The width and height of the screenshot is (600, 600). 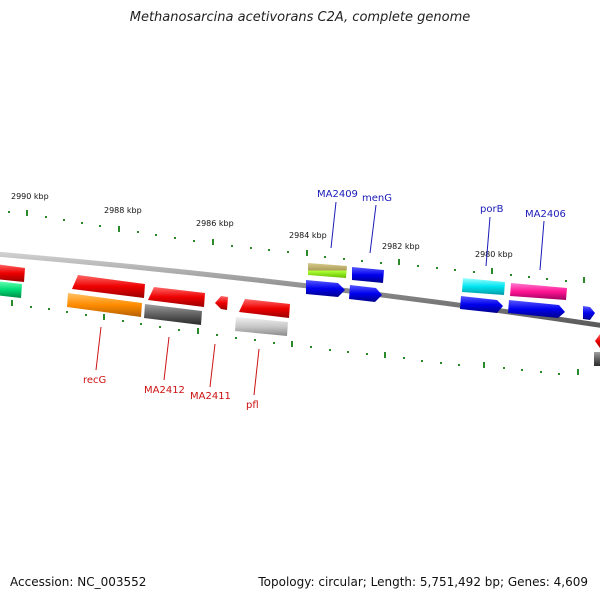 What do you see at coordinates (221, 303) in the screenshot?
I see `gene-arrow-ma2411` at bounding box center [221, 303].